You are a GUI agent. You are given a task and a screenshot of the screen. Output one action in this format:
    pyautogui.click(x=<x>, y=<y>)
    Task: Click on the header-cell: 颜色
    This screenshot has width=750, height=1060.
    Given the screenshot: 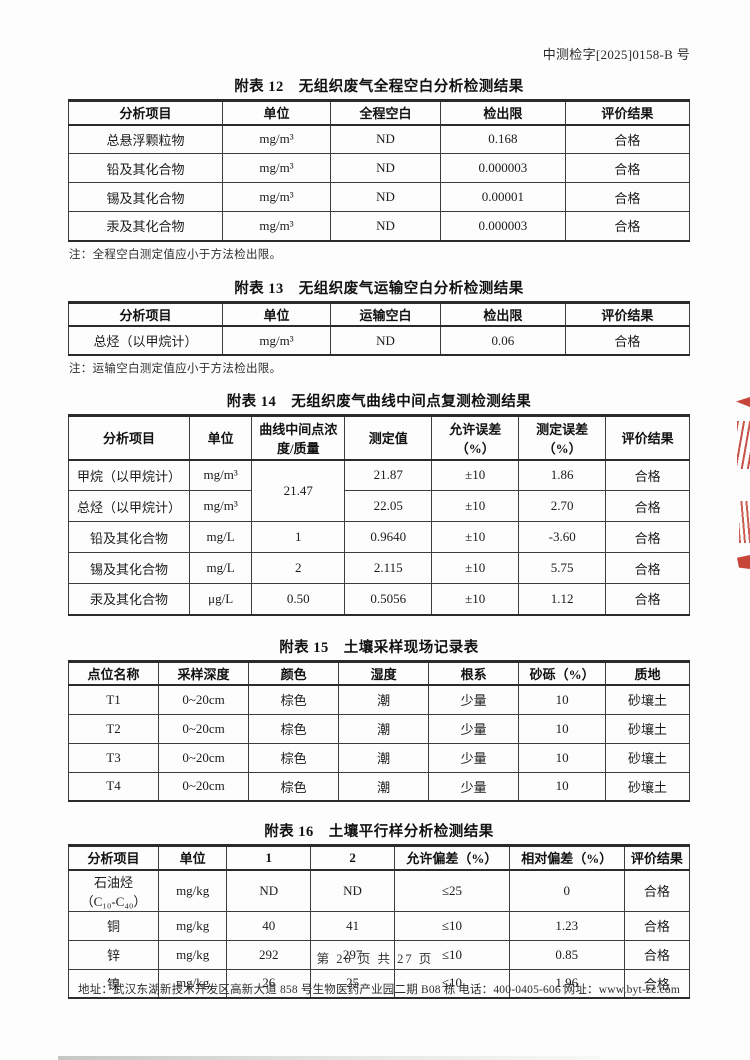 What is the action you would take?
    pyautogui.click(x=294, y=673)
    